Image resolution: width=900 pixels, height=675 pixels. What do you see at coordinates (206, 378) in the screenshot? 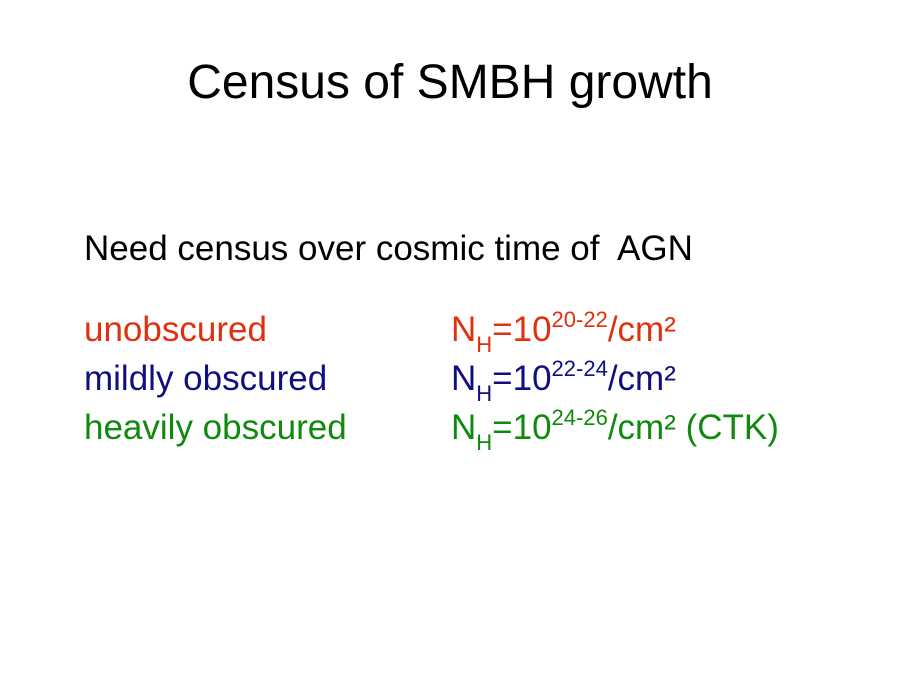
I see `obscuration-label: mildly obscured` at bounding box center [206, 378].